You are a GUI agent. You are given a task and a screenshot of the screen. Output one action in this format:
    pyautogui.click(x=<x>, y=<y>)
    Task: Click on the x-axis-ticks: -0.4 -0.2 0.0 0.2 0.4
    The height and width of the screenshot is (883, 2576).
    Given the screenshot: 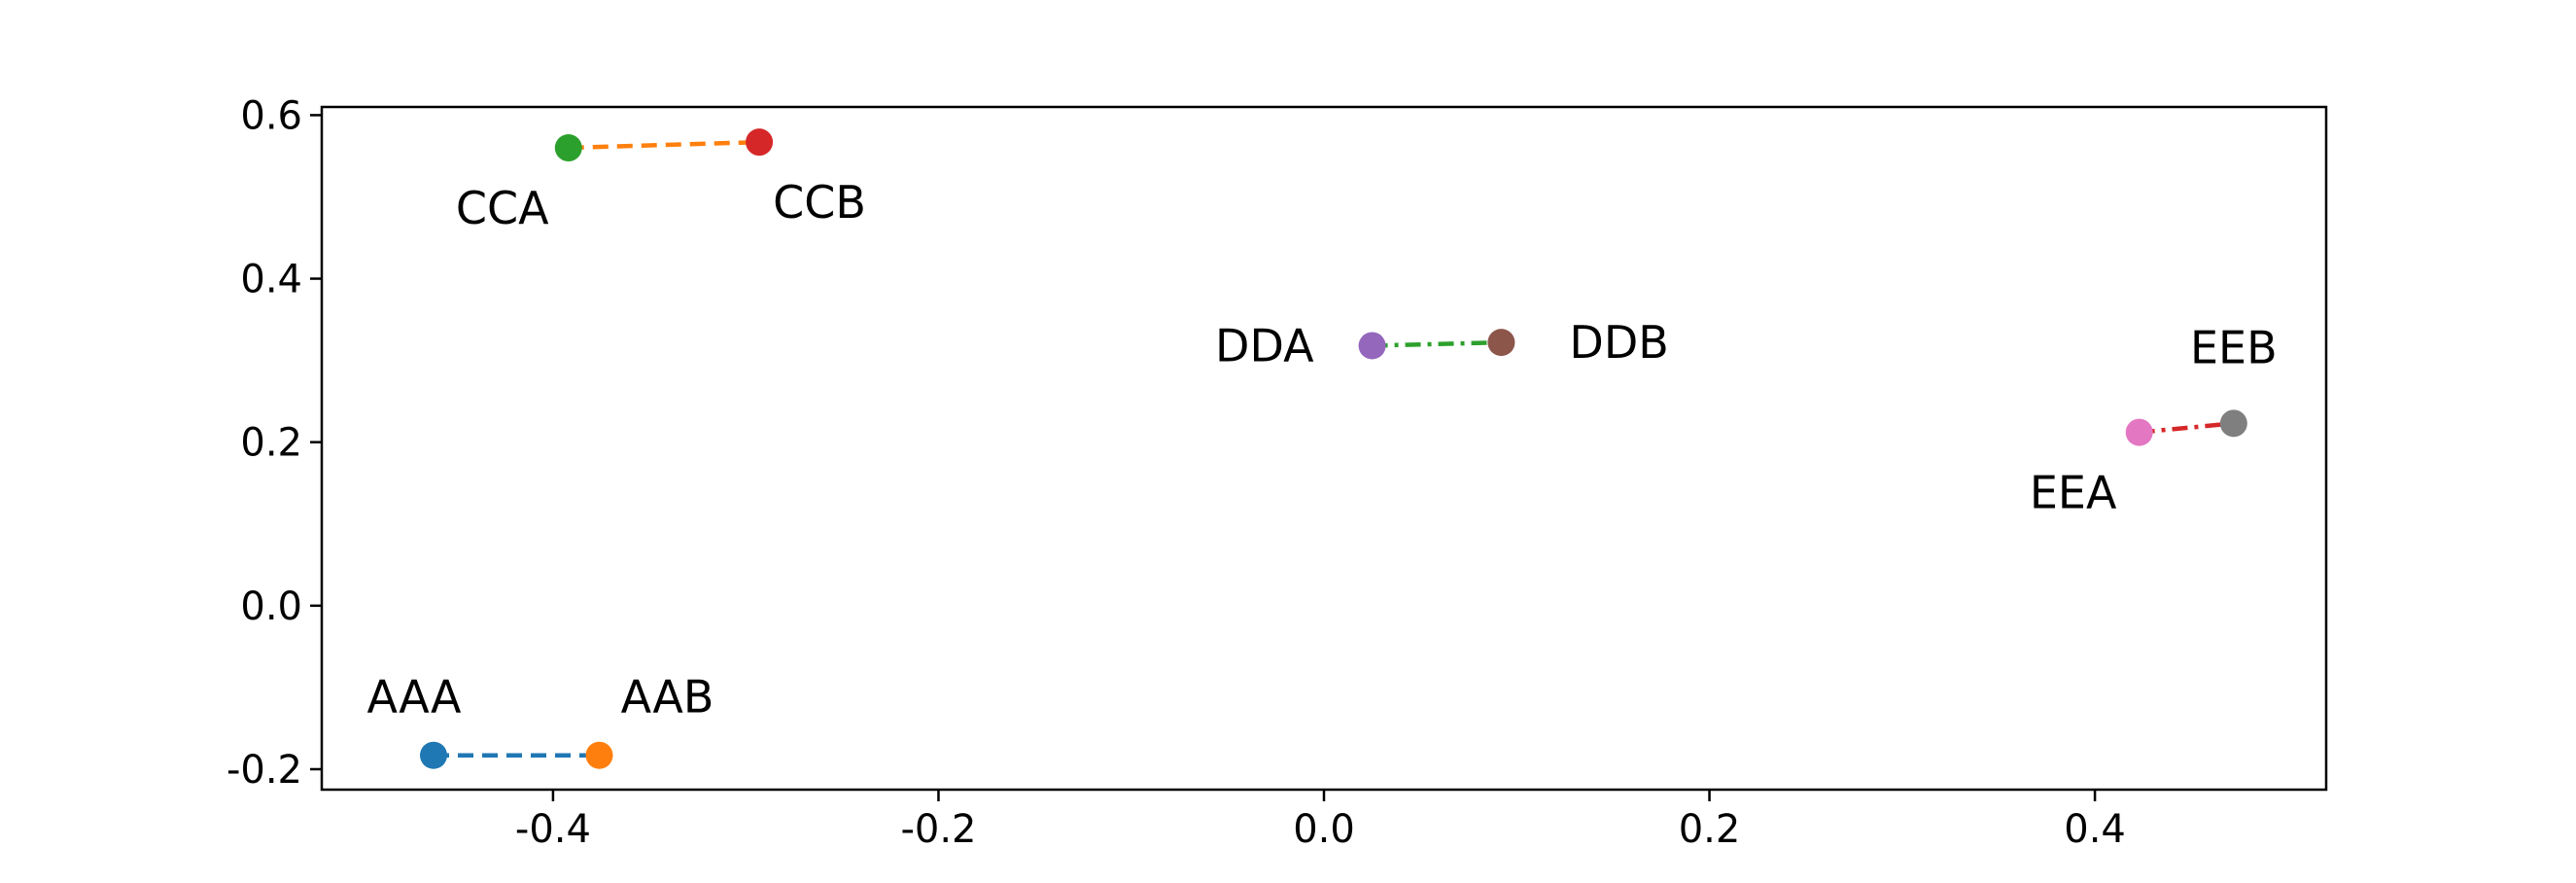 What is the action you would take?
    pyautogui.click(x=1320, y=821)
    